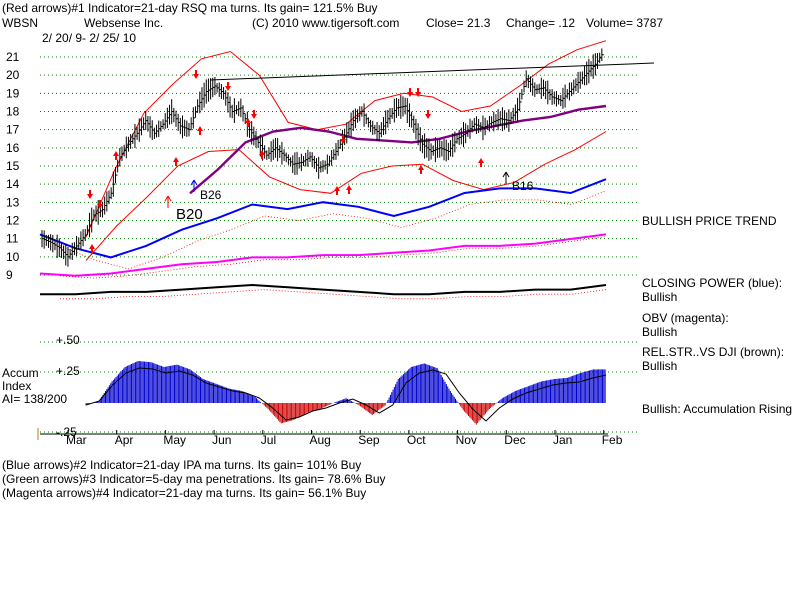 The height and width of the screenshot is (600, 800). I want to click on volume-value: Volume= 3787, so click(625, 23).